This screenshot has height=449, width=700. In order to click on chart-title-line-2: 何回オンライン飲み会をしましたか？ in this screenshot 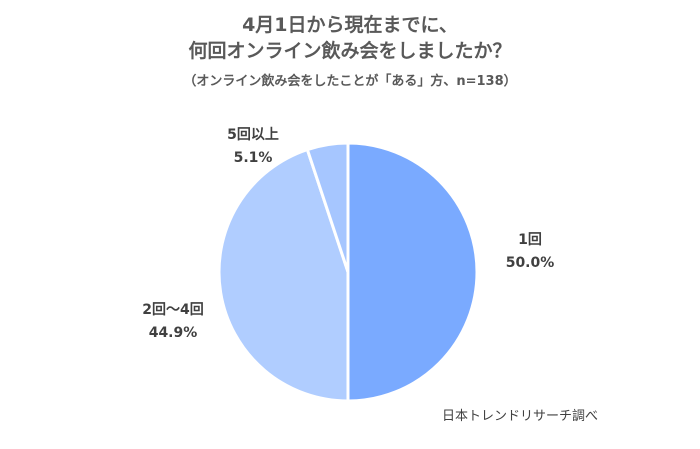, I will do `click(350, 51)`.